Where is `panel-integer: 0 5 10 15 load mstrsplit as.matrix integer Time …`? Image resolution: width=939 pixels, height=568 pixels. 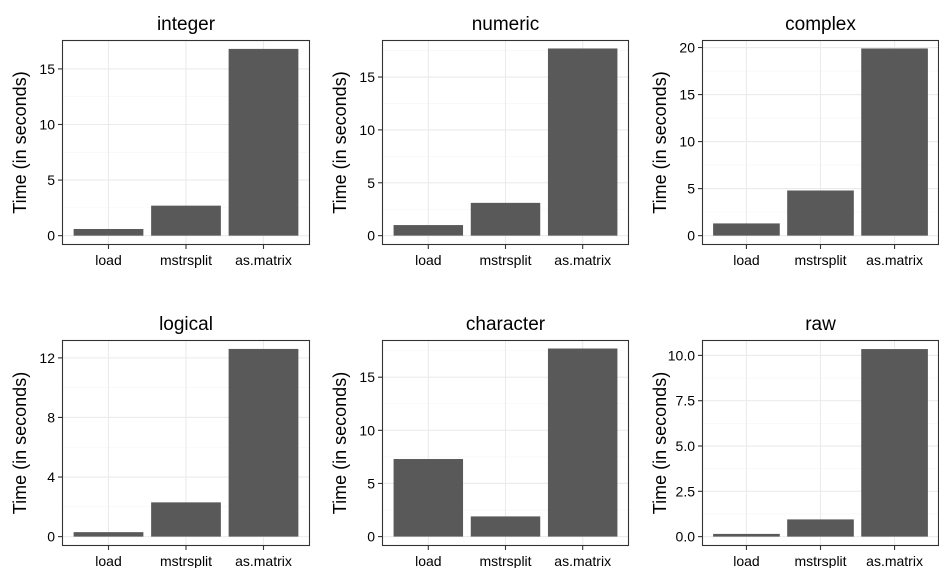
panel-integer: 0 5 10 15 load mstrsplit as.matrix integer Time … is located at coordinates (160, 141).